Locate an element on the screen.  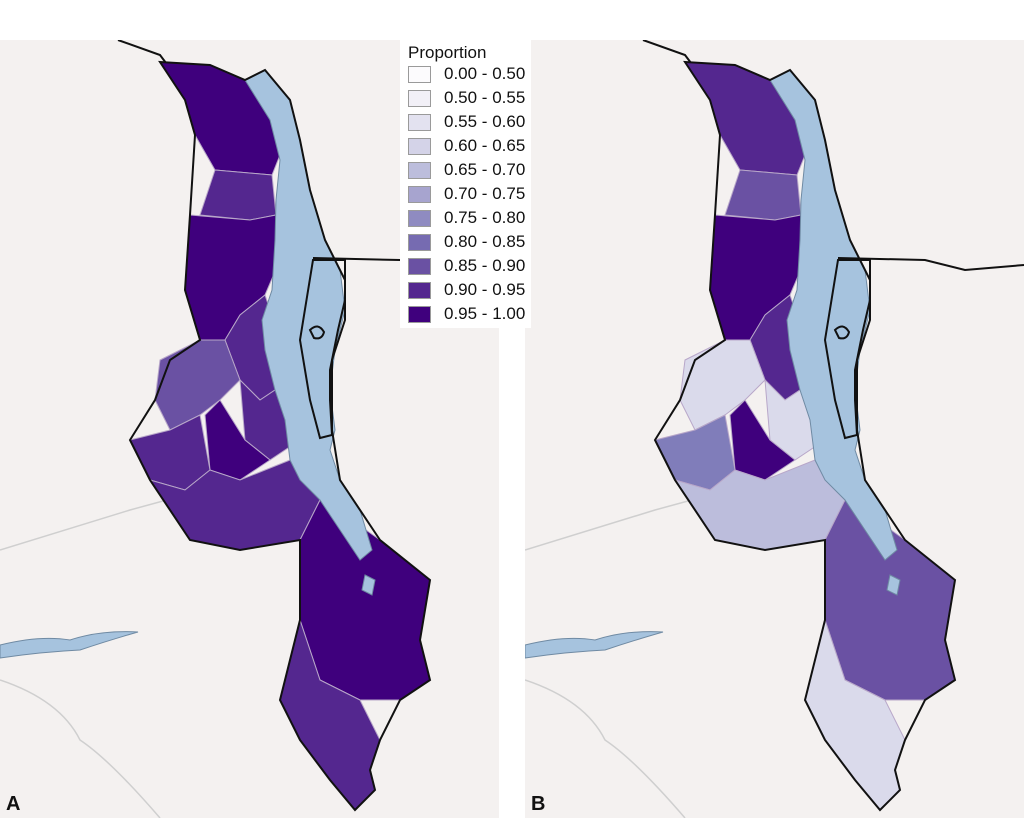
panel-label: B is located at coordinates (538, 804).